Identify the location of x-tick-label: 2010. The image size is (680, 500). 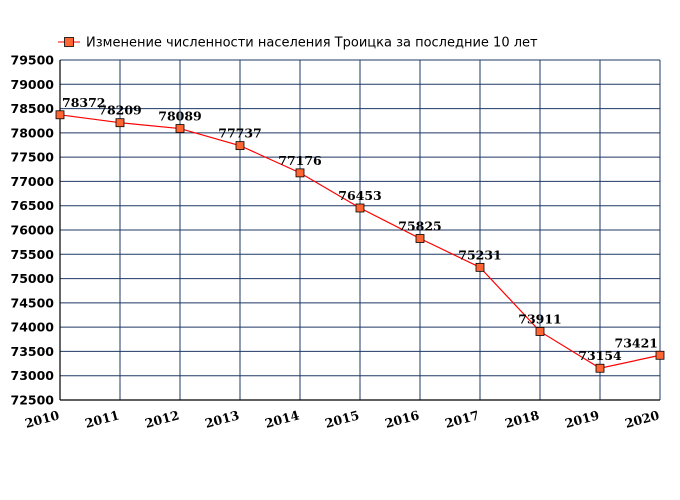
(42, 419).